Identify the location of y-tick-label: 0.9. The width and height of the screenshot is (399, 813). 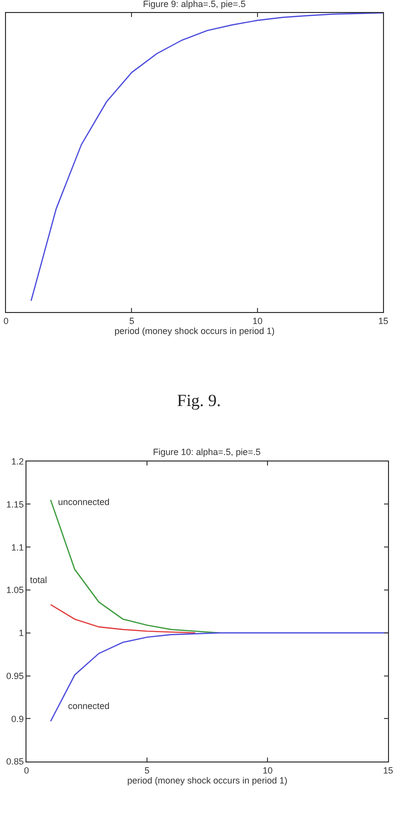
(17, 719).